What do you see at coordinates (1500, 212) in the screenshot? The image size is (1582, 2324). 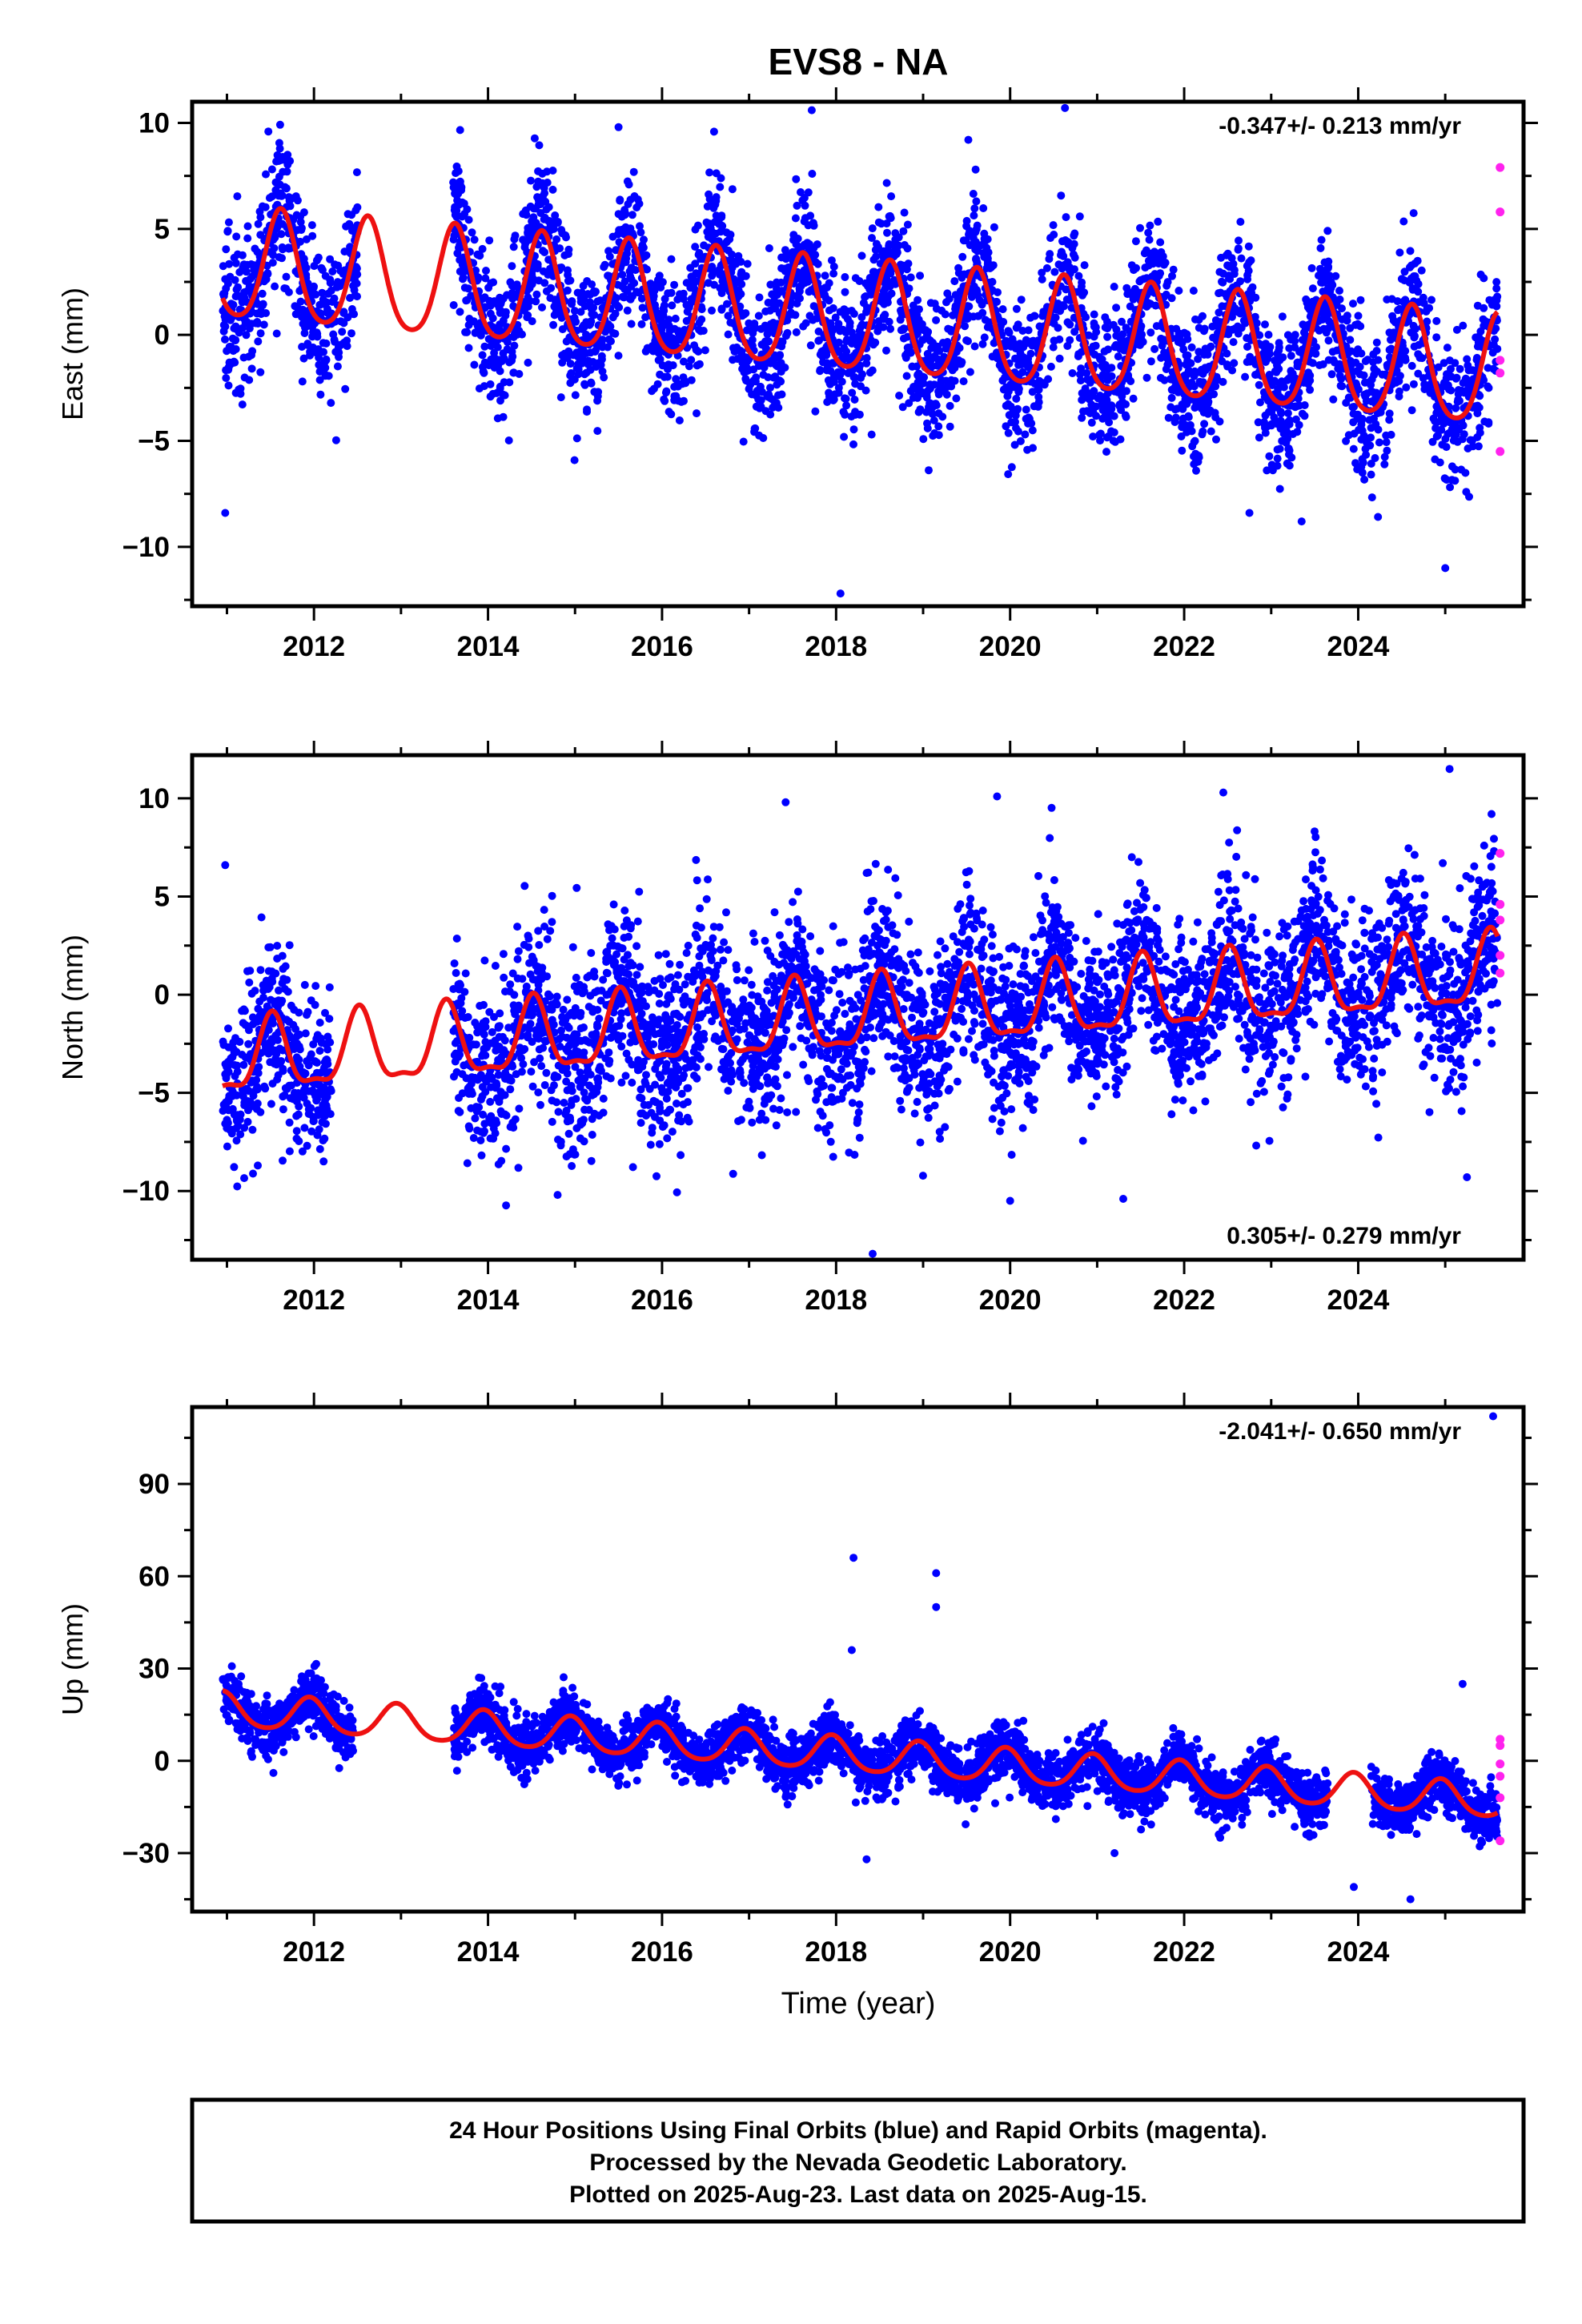 I see `east-rapid-point` at bounding box center [1500, 212].